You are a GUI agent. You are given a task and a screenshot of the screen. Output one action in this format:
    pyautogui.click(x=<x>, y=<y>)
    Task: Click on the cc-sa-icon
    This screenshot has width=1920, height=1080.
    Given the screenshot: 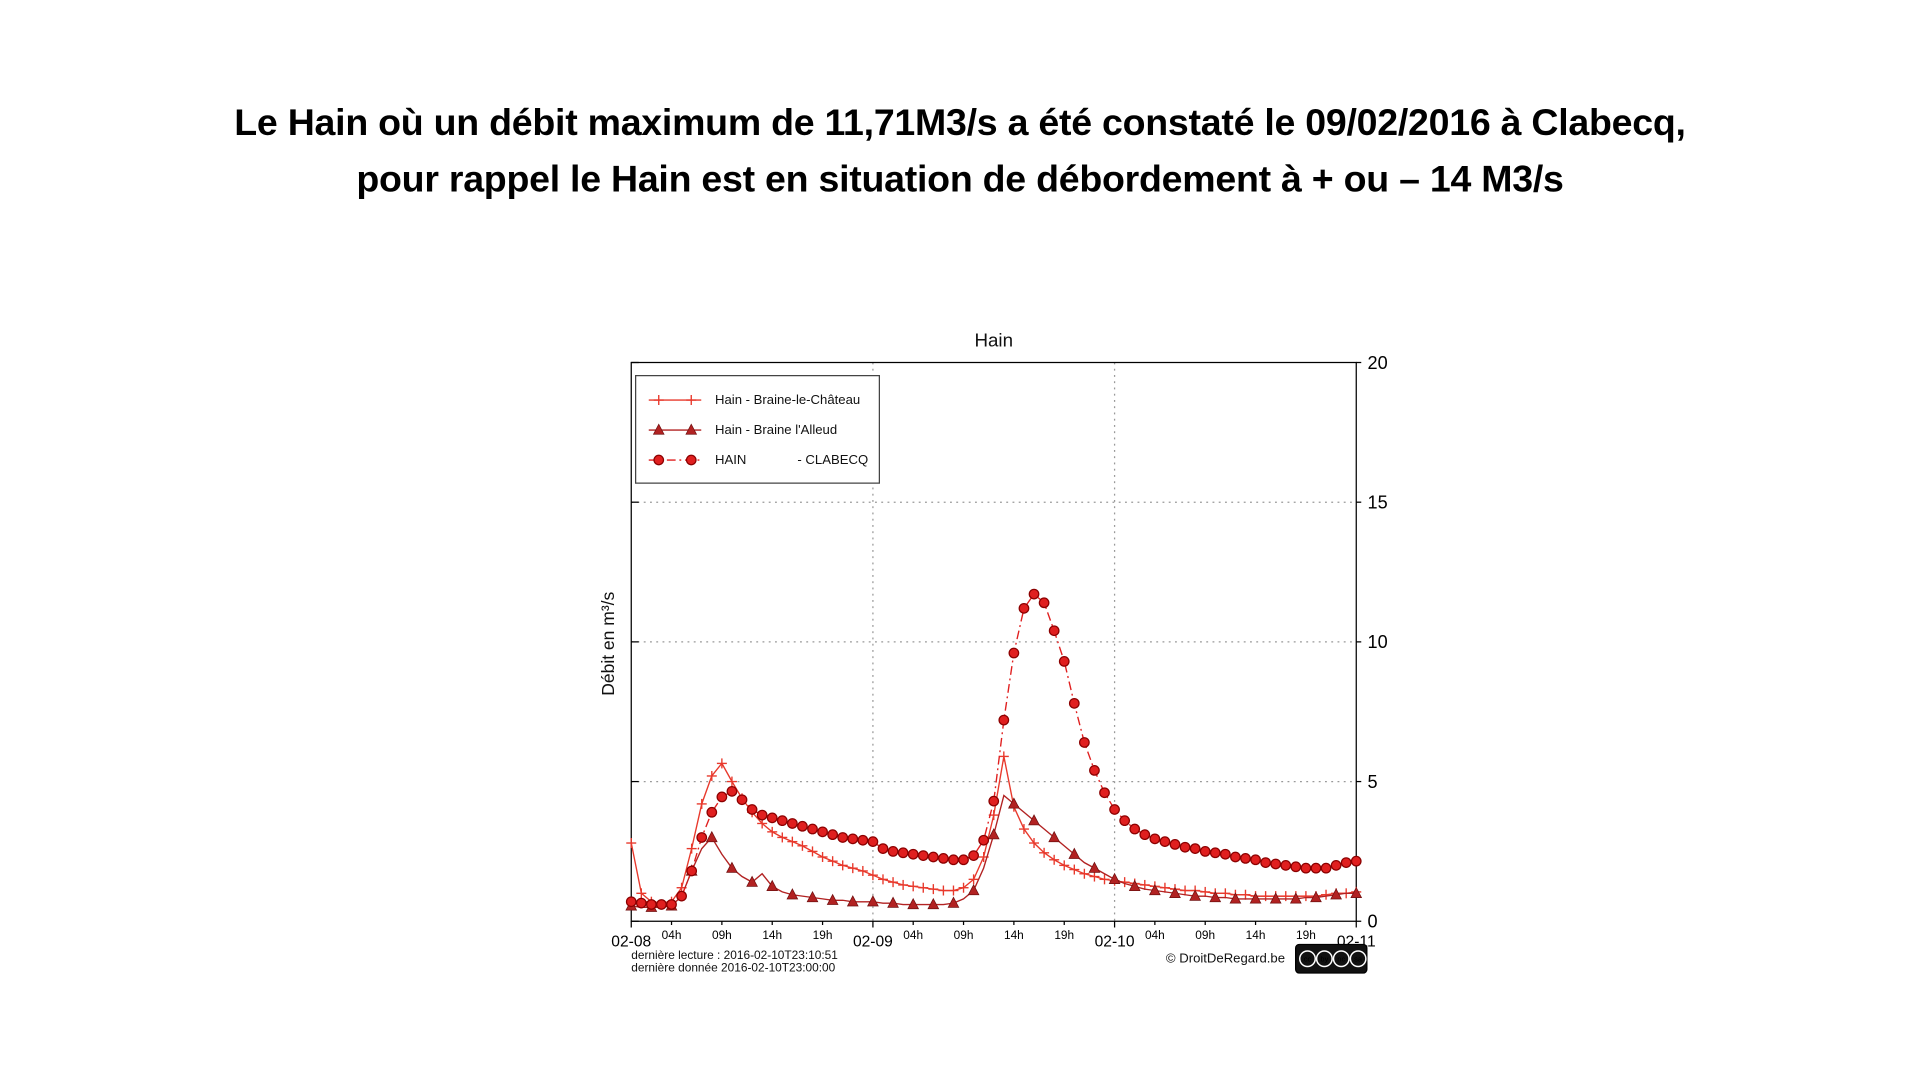 What is the action you would take?
    pyautogui.click(x=1358, y=959)
    